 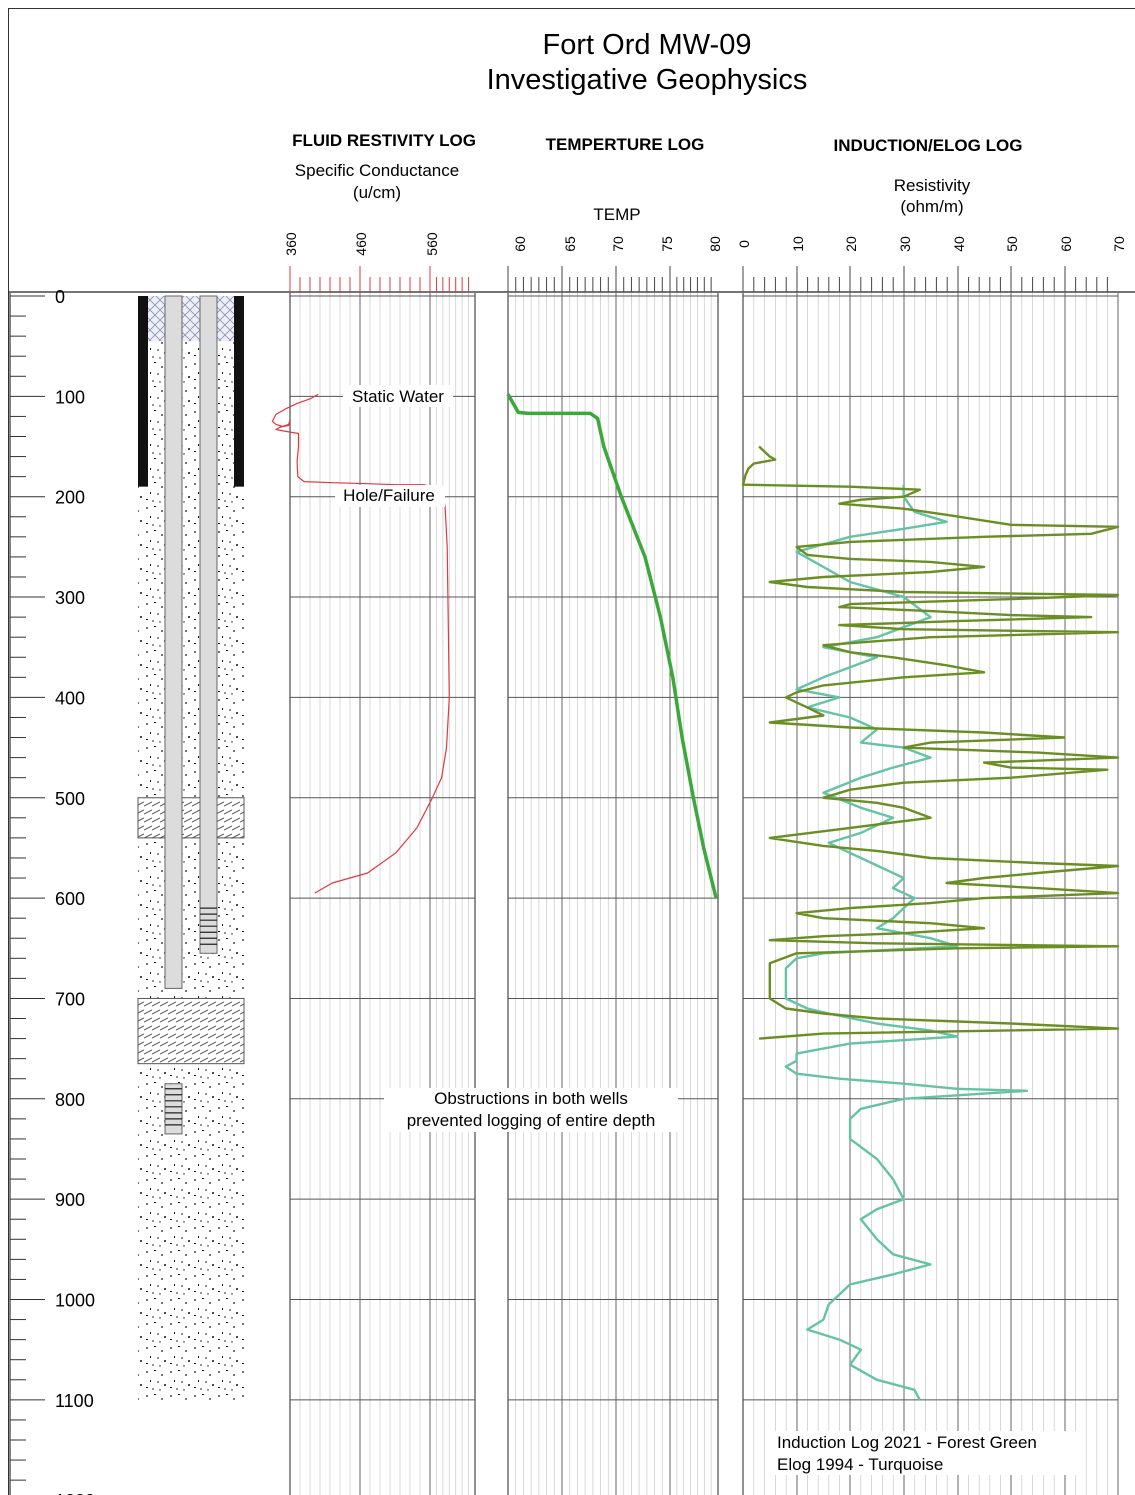 What do you see at coordinates (239, 391) in the screenshot?
I see `surface-seal-right` at bounding box center [239, 391].